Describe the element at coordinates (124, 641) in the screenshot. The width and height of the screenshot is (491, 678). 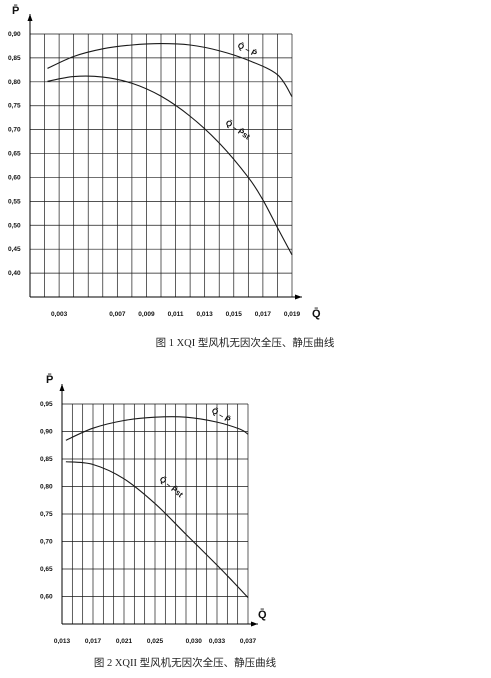
I see `x-tick-label: 0,021` at that location.